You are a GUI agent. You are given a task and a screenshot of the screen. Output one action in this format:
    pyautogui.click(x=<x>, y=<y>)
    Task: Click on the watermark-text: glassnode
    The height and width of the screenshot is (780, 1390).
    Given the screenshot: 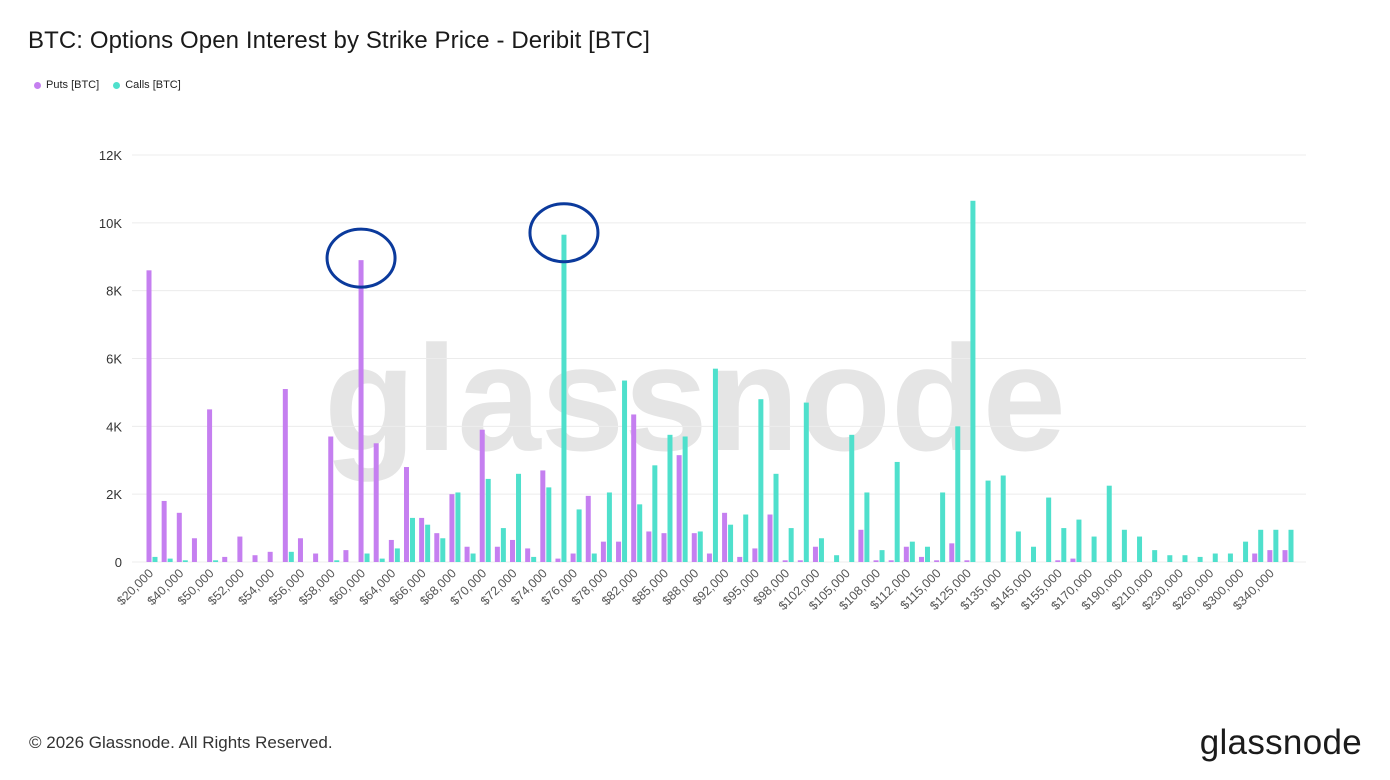 What is the action you would take?
    pyautogui.click(x=695, y=398)
    